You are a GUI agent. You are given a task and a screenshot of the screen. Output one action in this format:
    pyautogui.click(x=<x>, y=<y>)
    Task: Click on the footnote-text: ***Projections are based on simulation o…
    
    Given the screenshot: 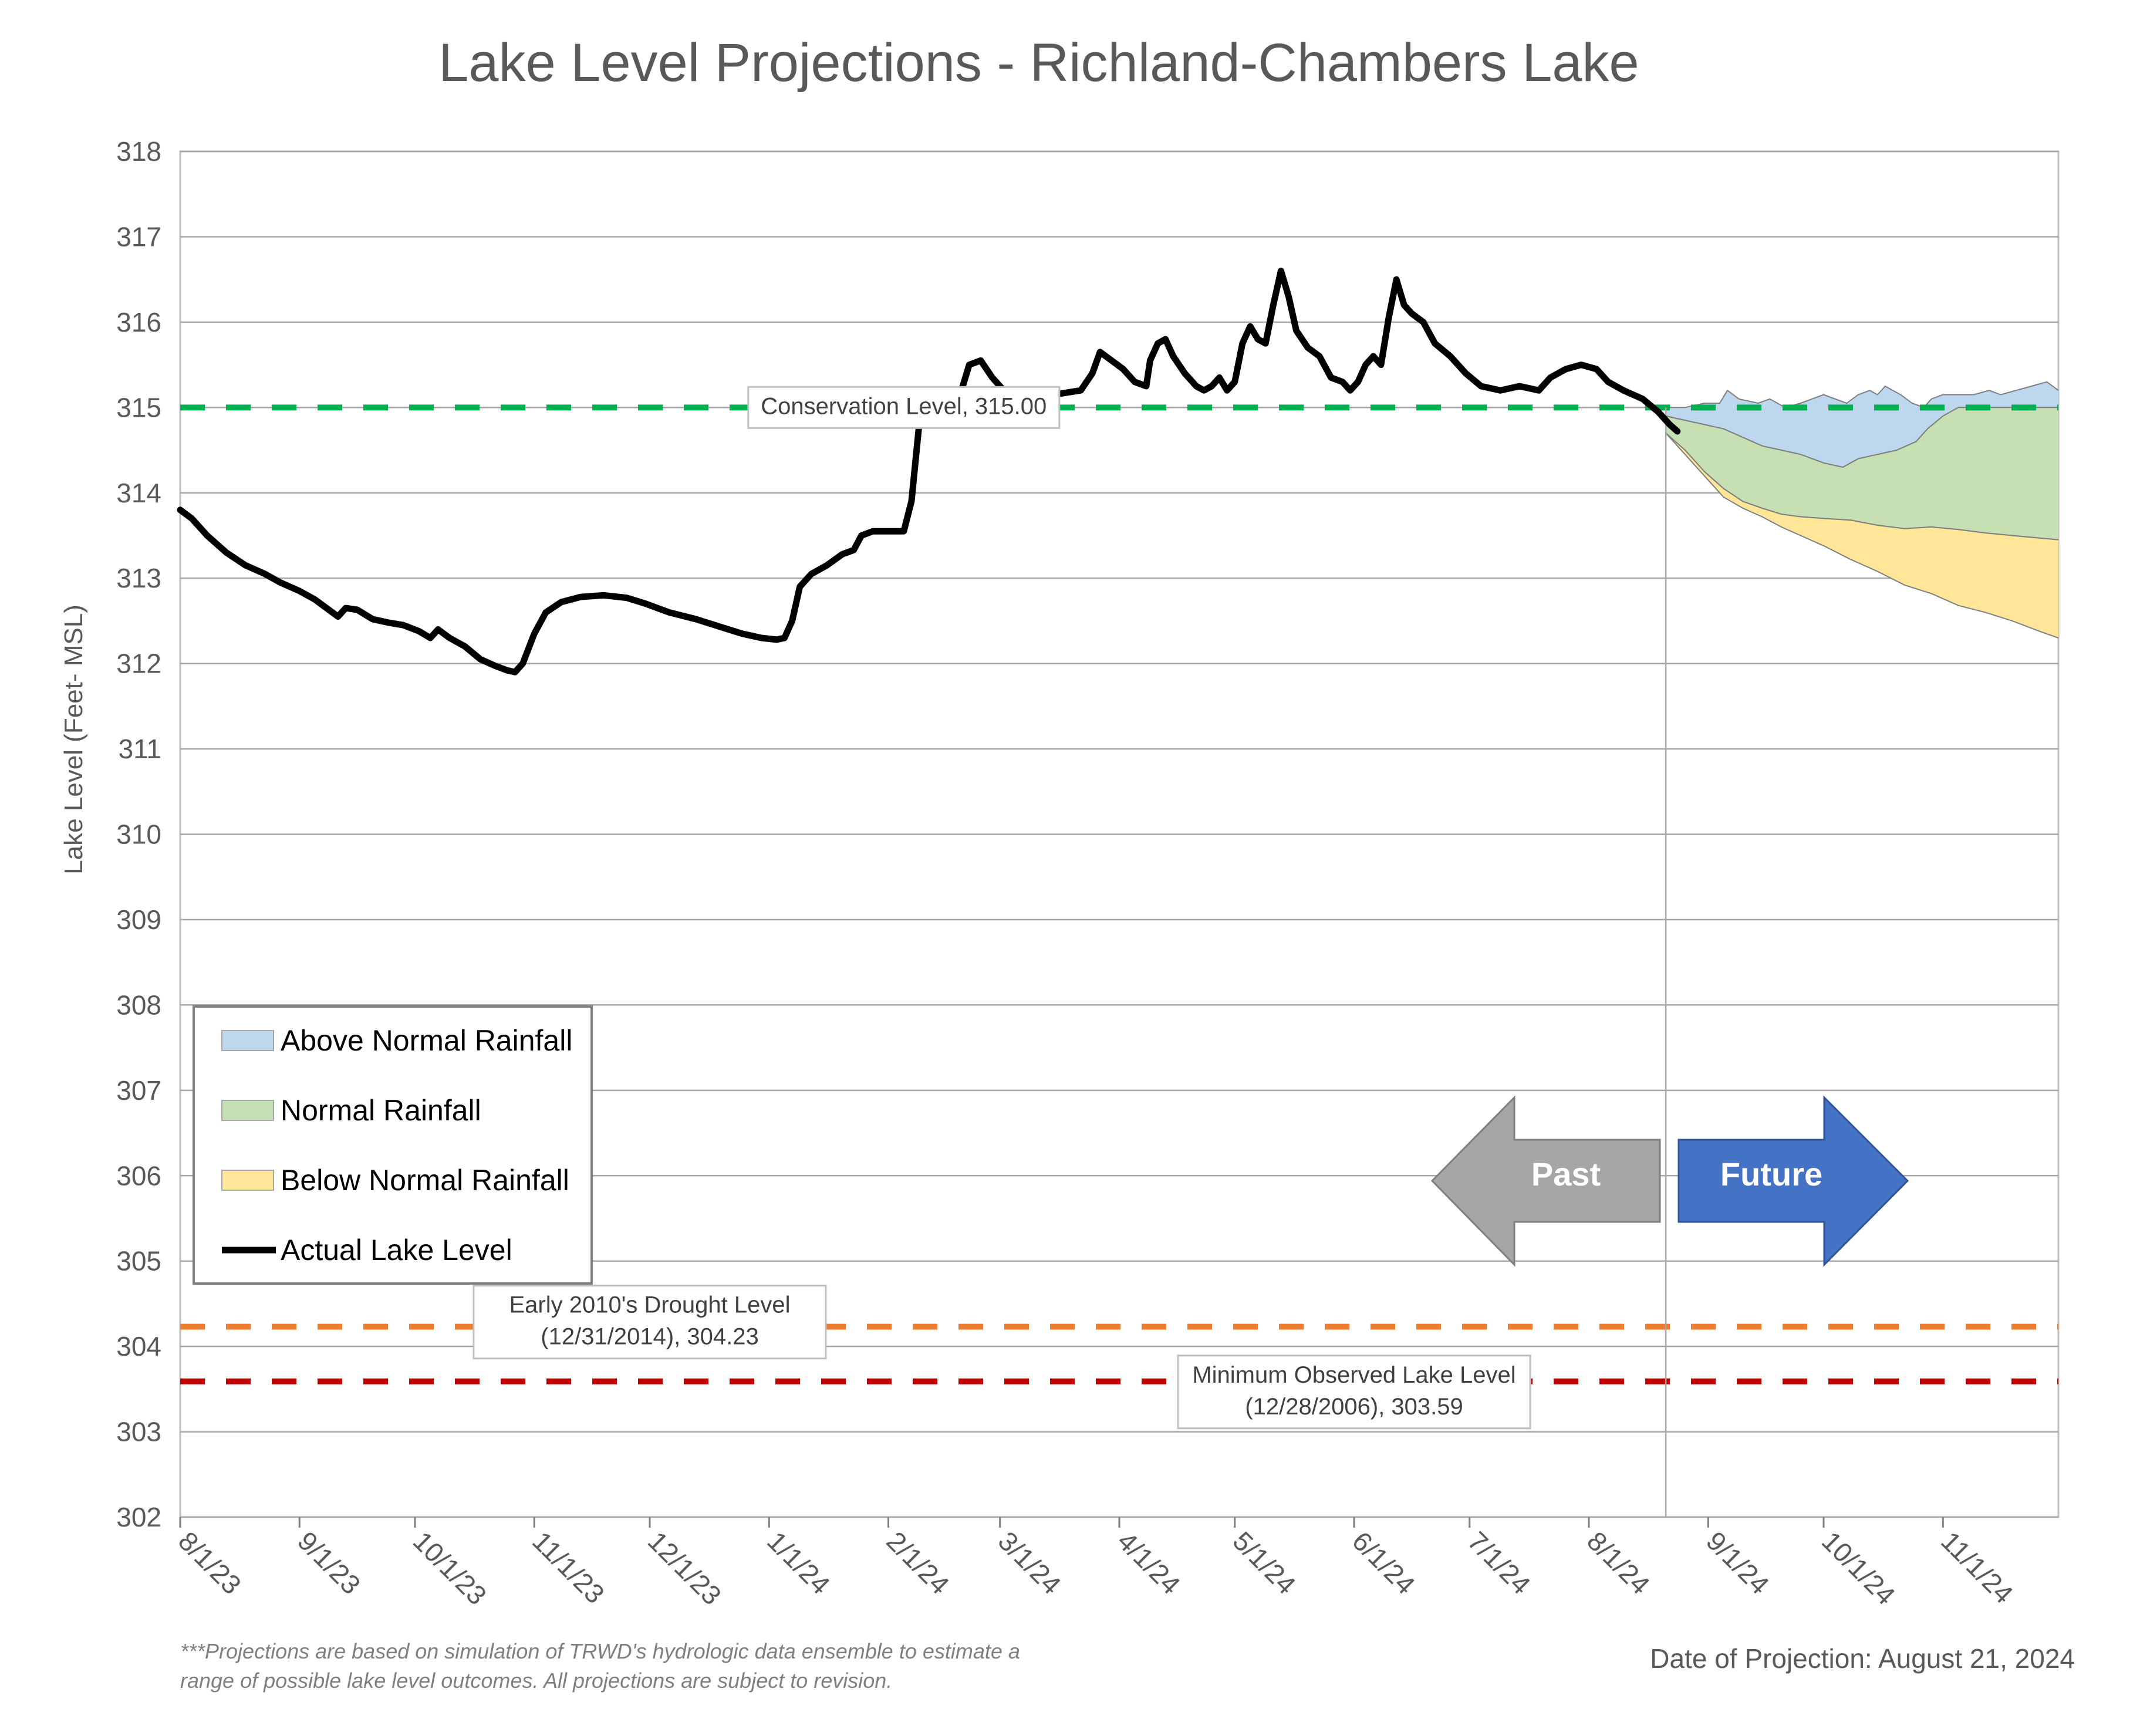 What is the action you would take?
    pyautogui.click(x=600, y=1651)
    